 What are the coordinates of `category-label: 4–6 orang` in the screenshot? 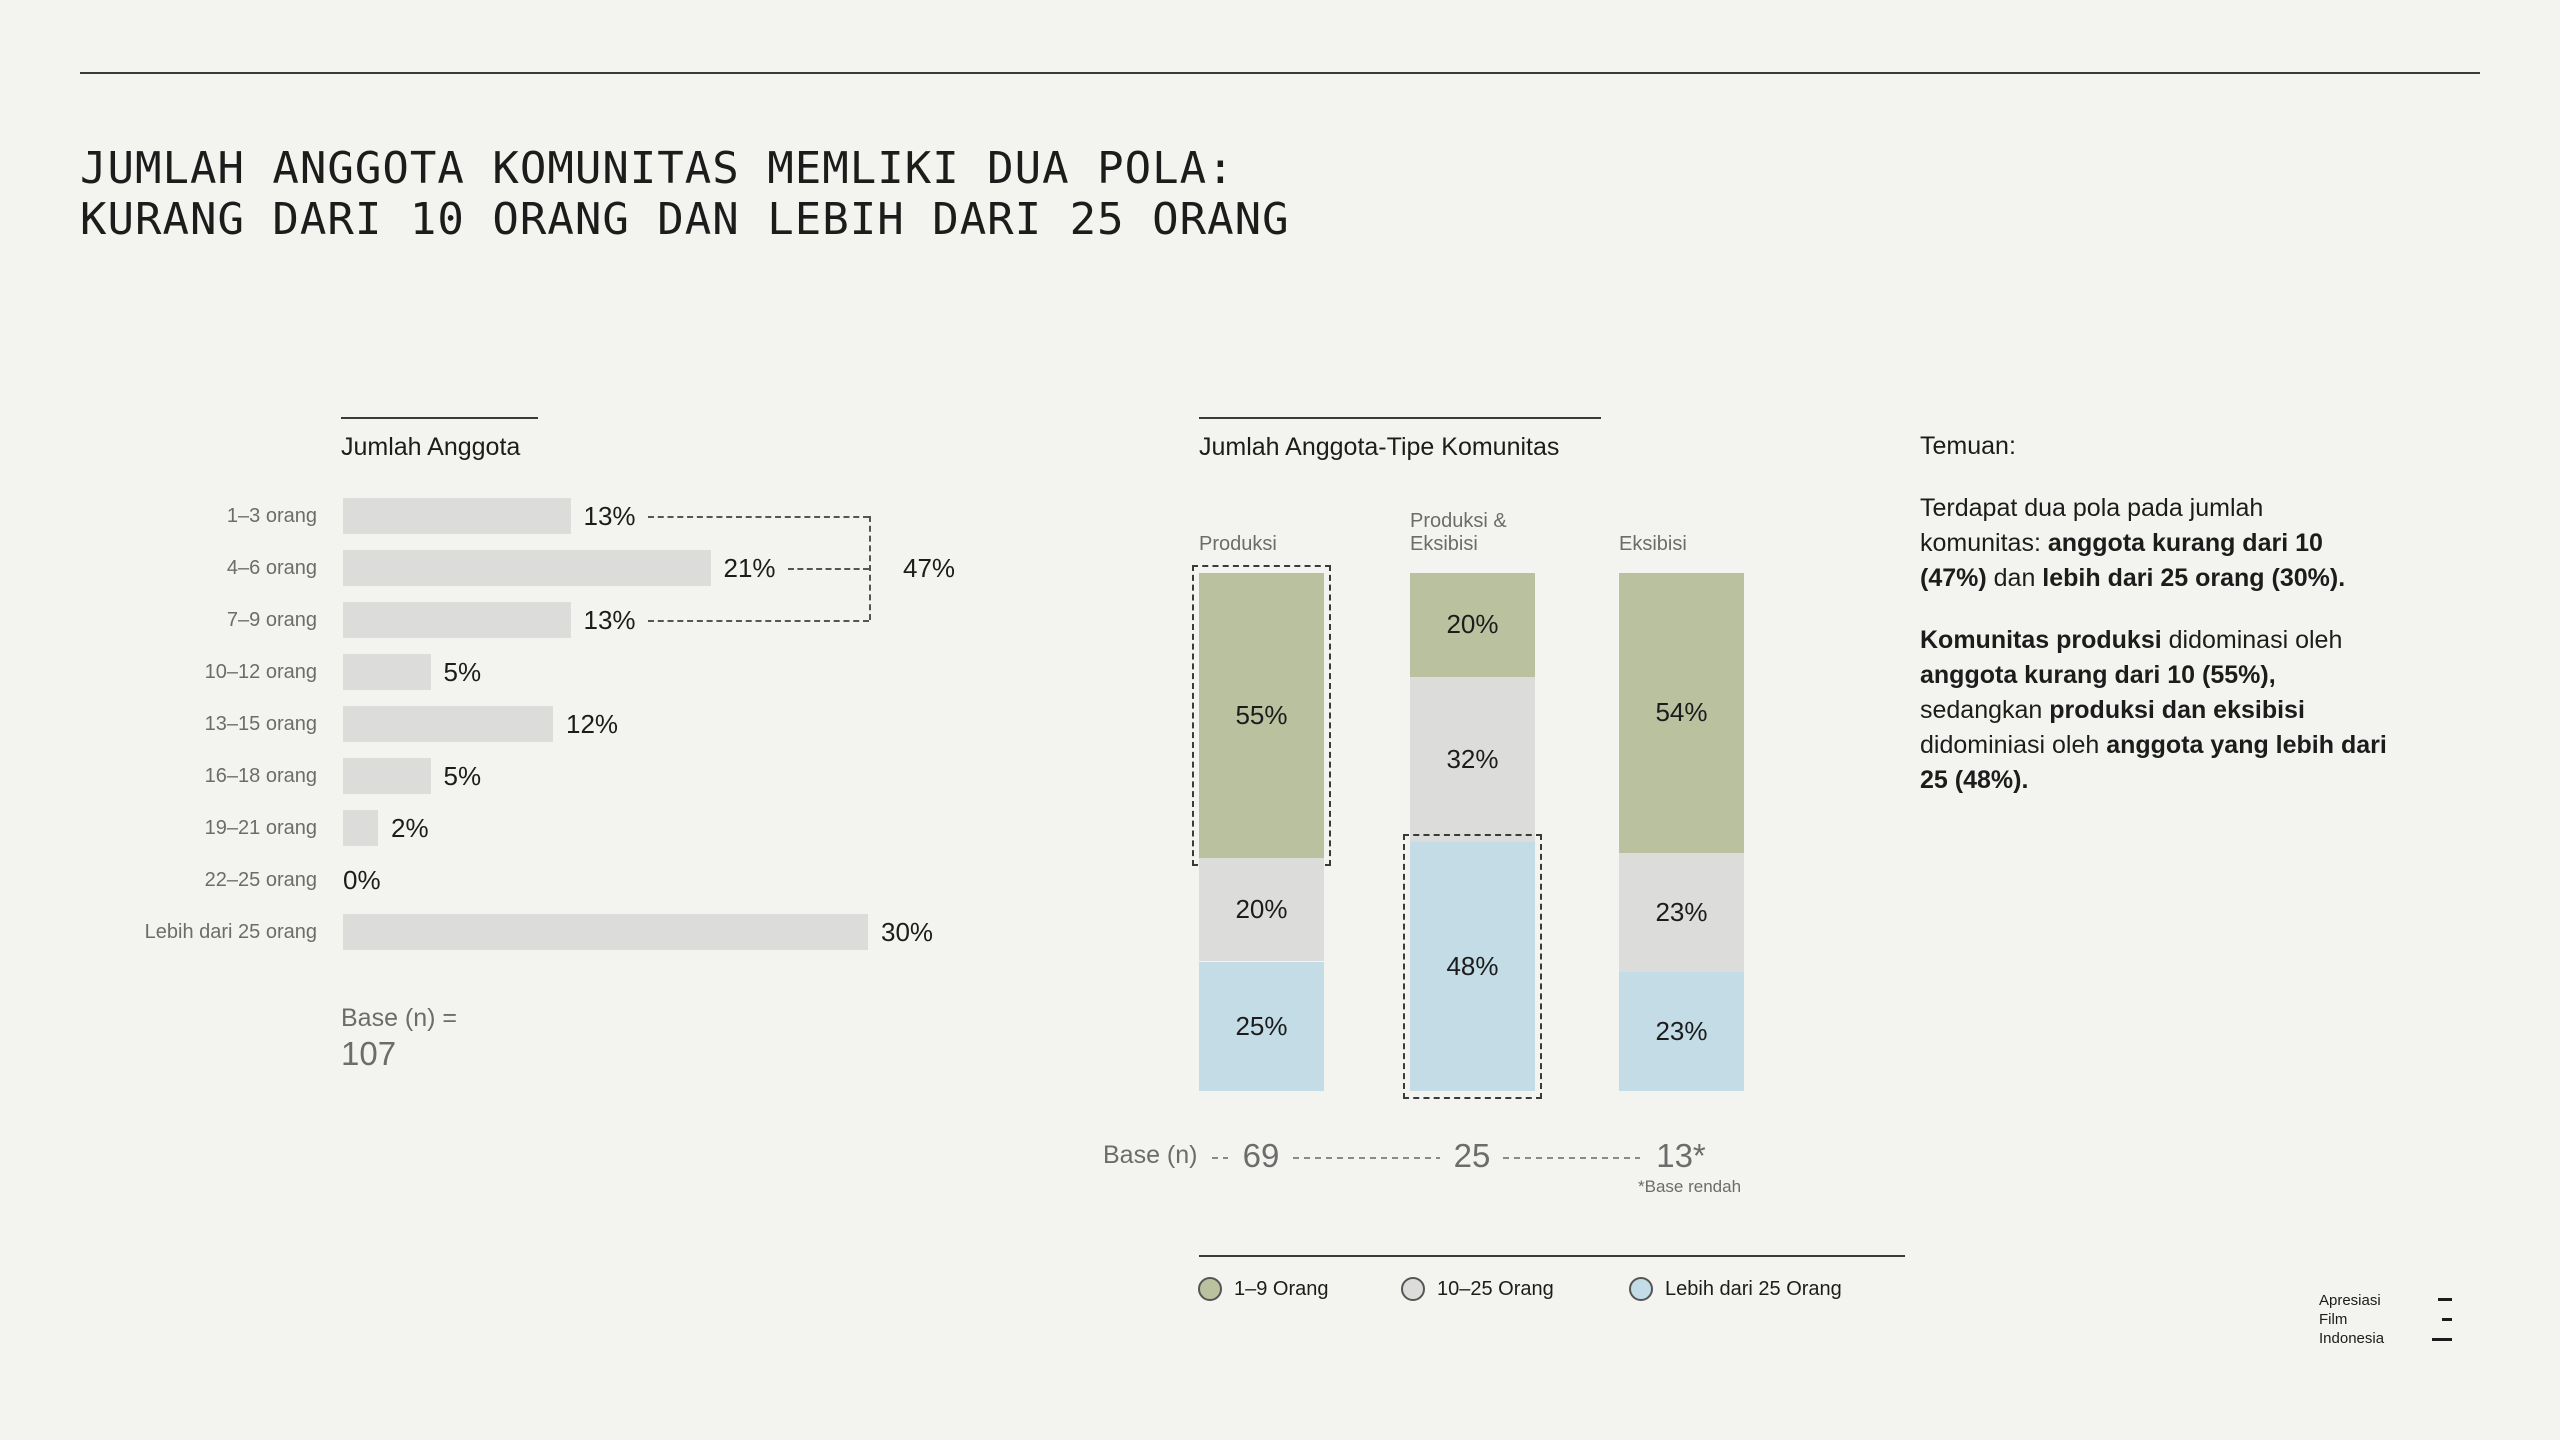 It's located at (271, 568).